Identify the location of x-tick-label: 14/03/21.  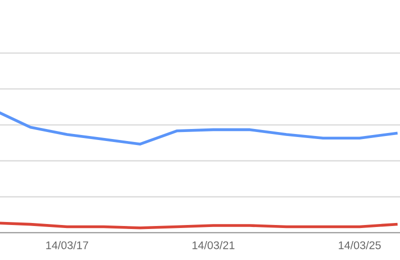
(213, 245).